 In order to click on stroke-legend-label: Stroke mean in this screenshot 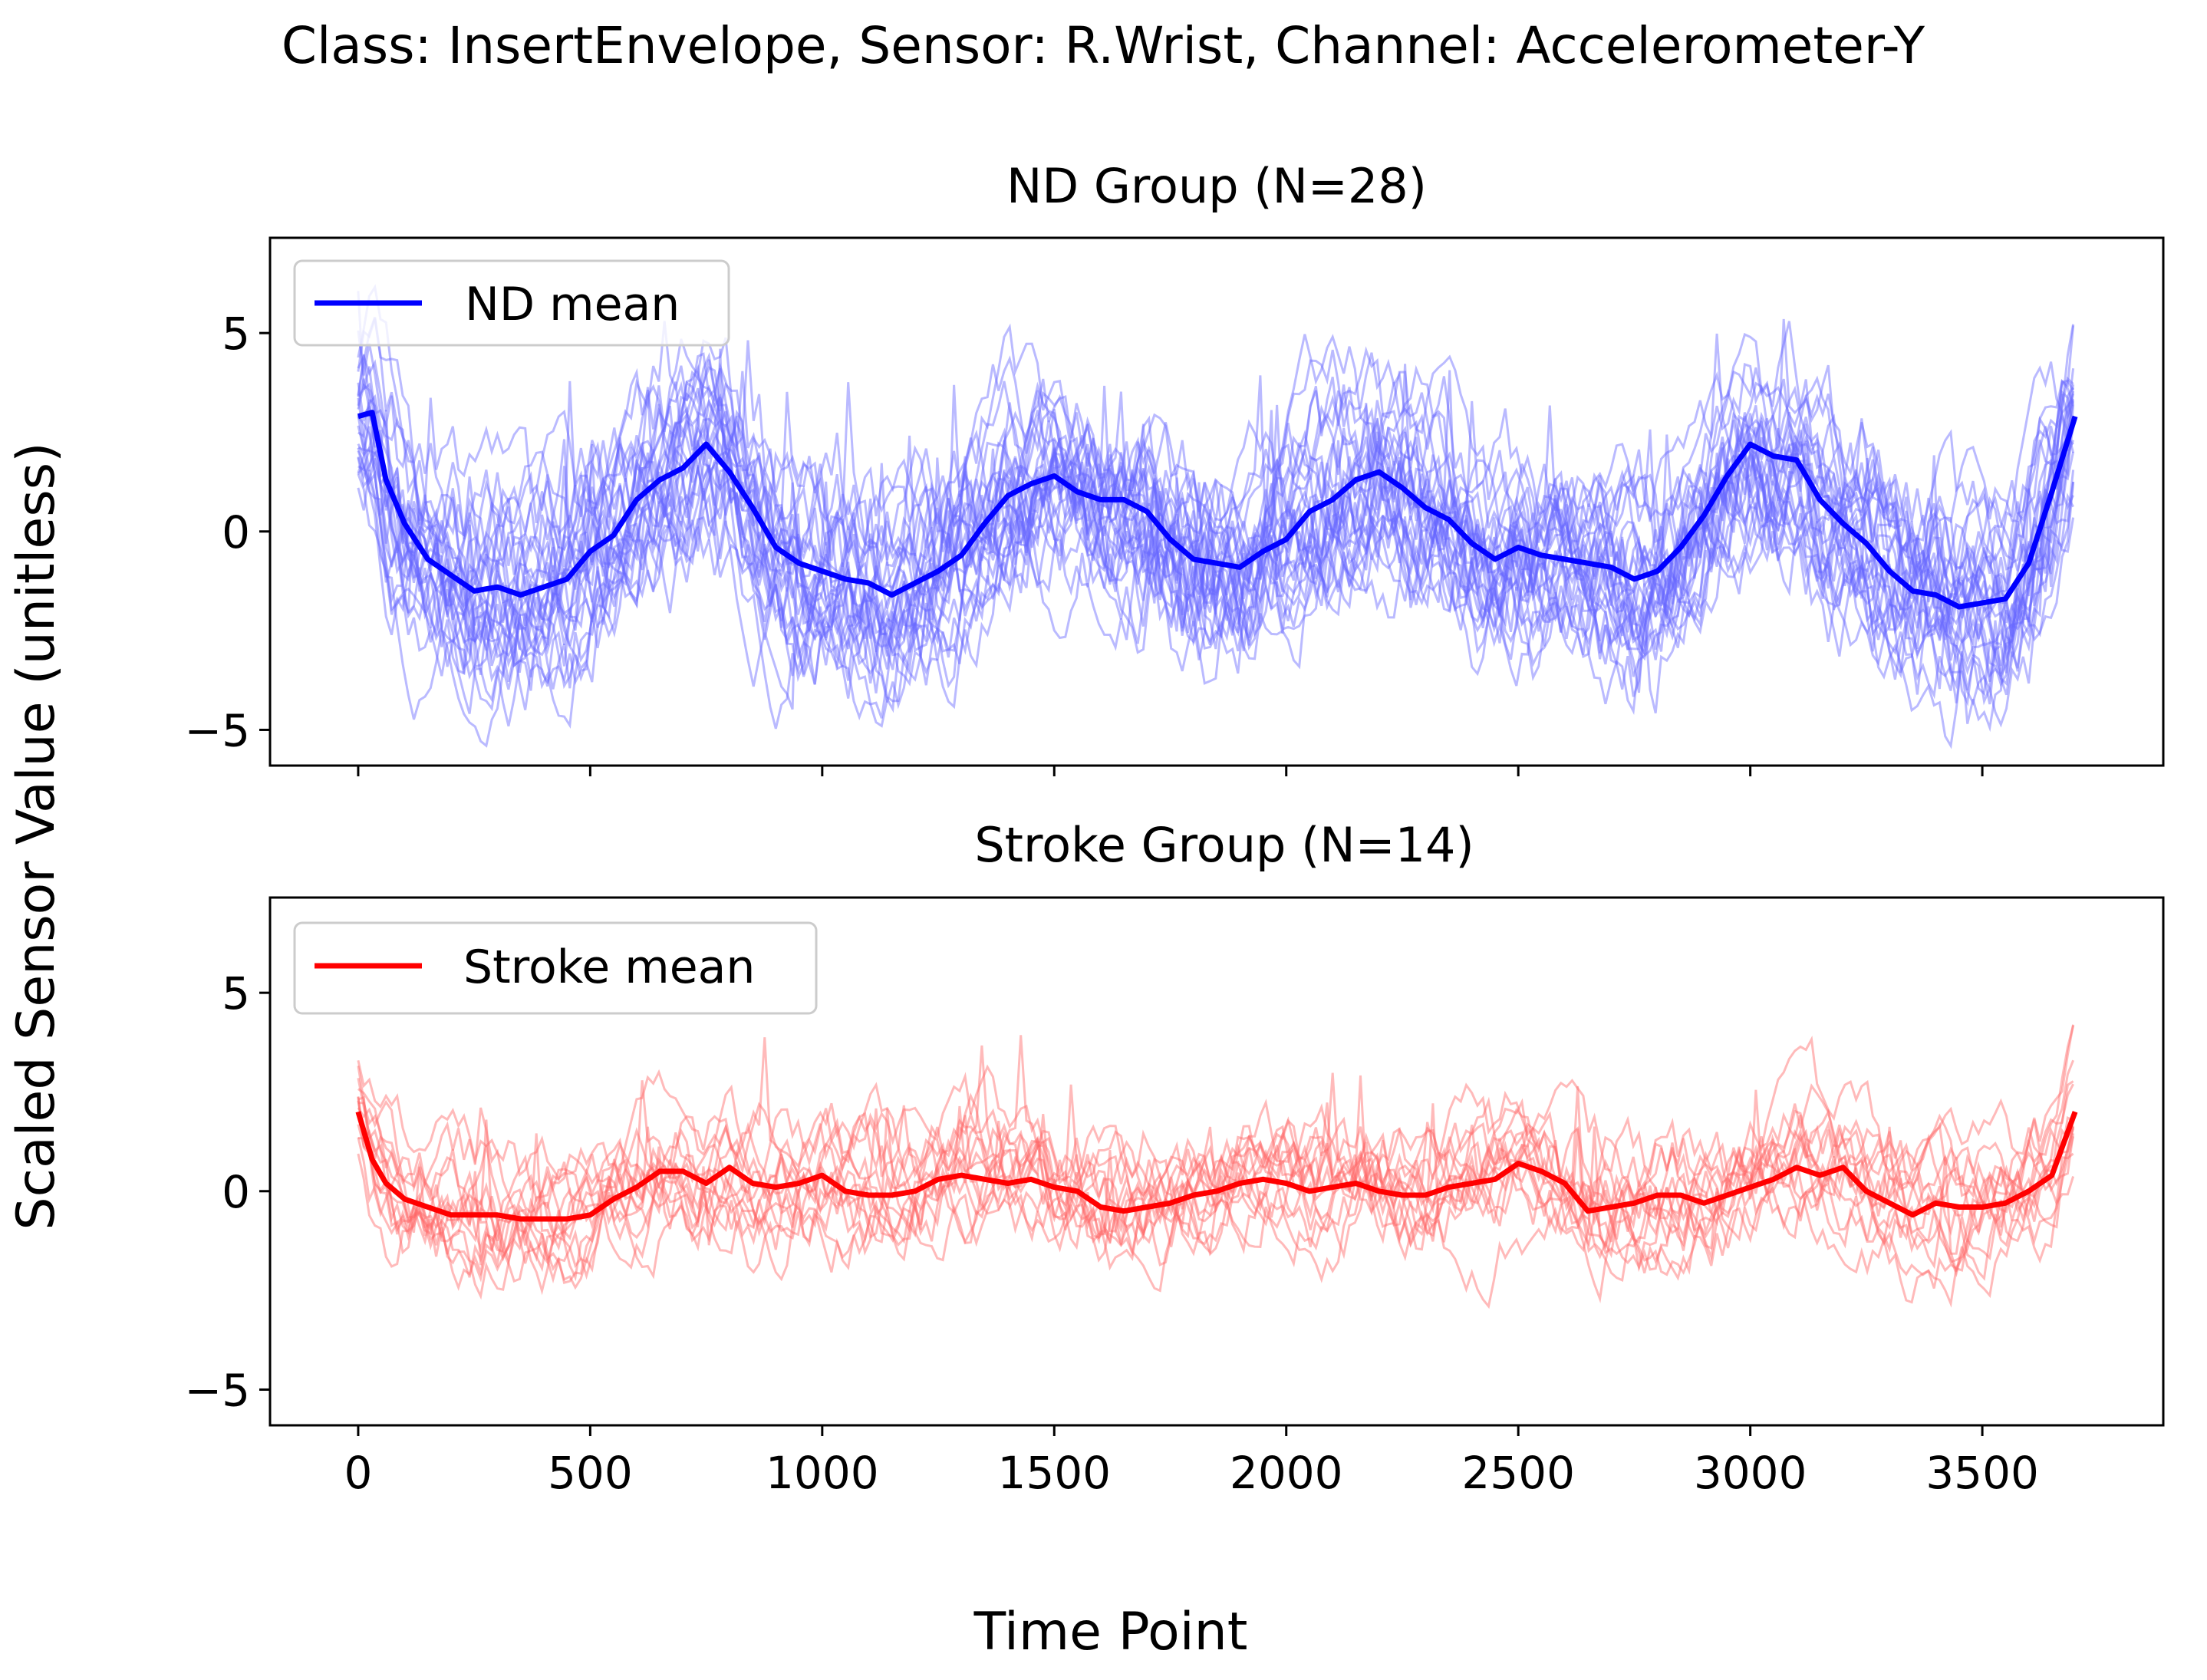, I will do `click(609, 967)`.